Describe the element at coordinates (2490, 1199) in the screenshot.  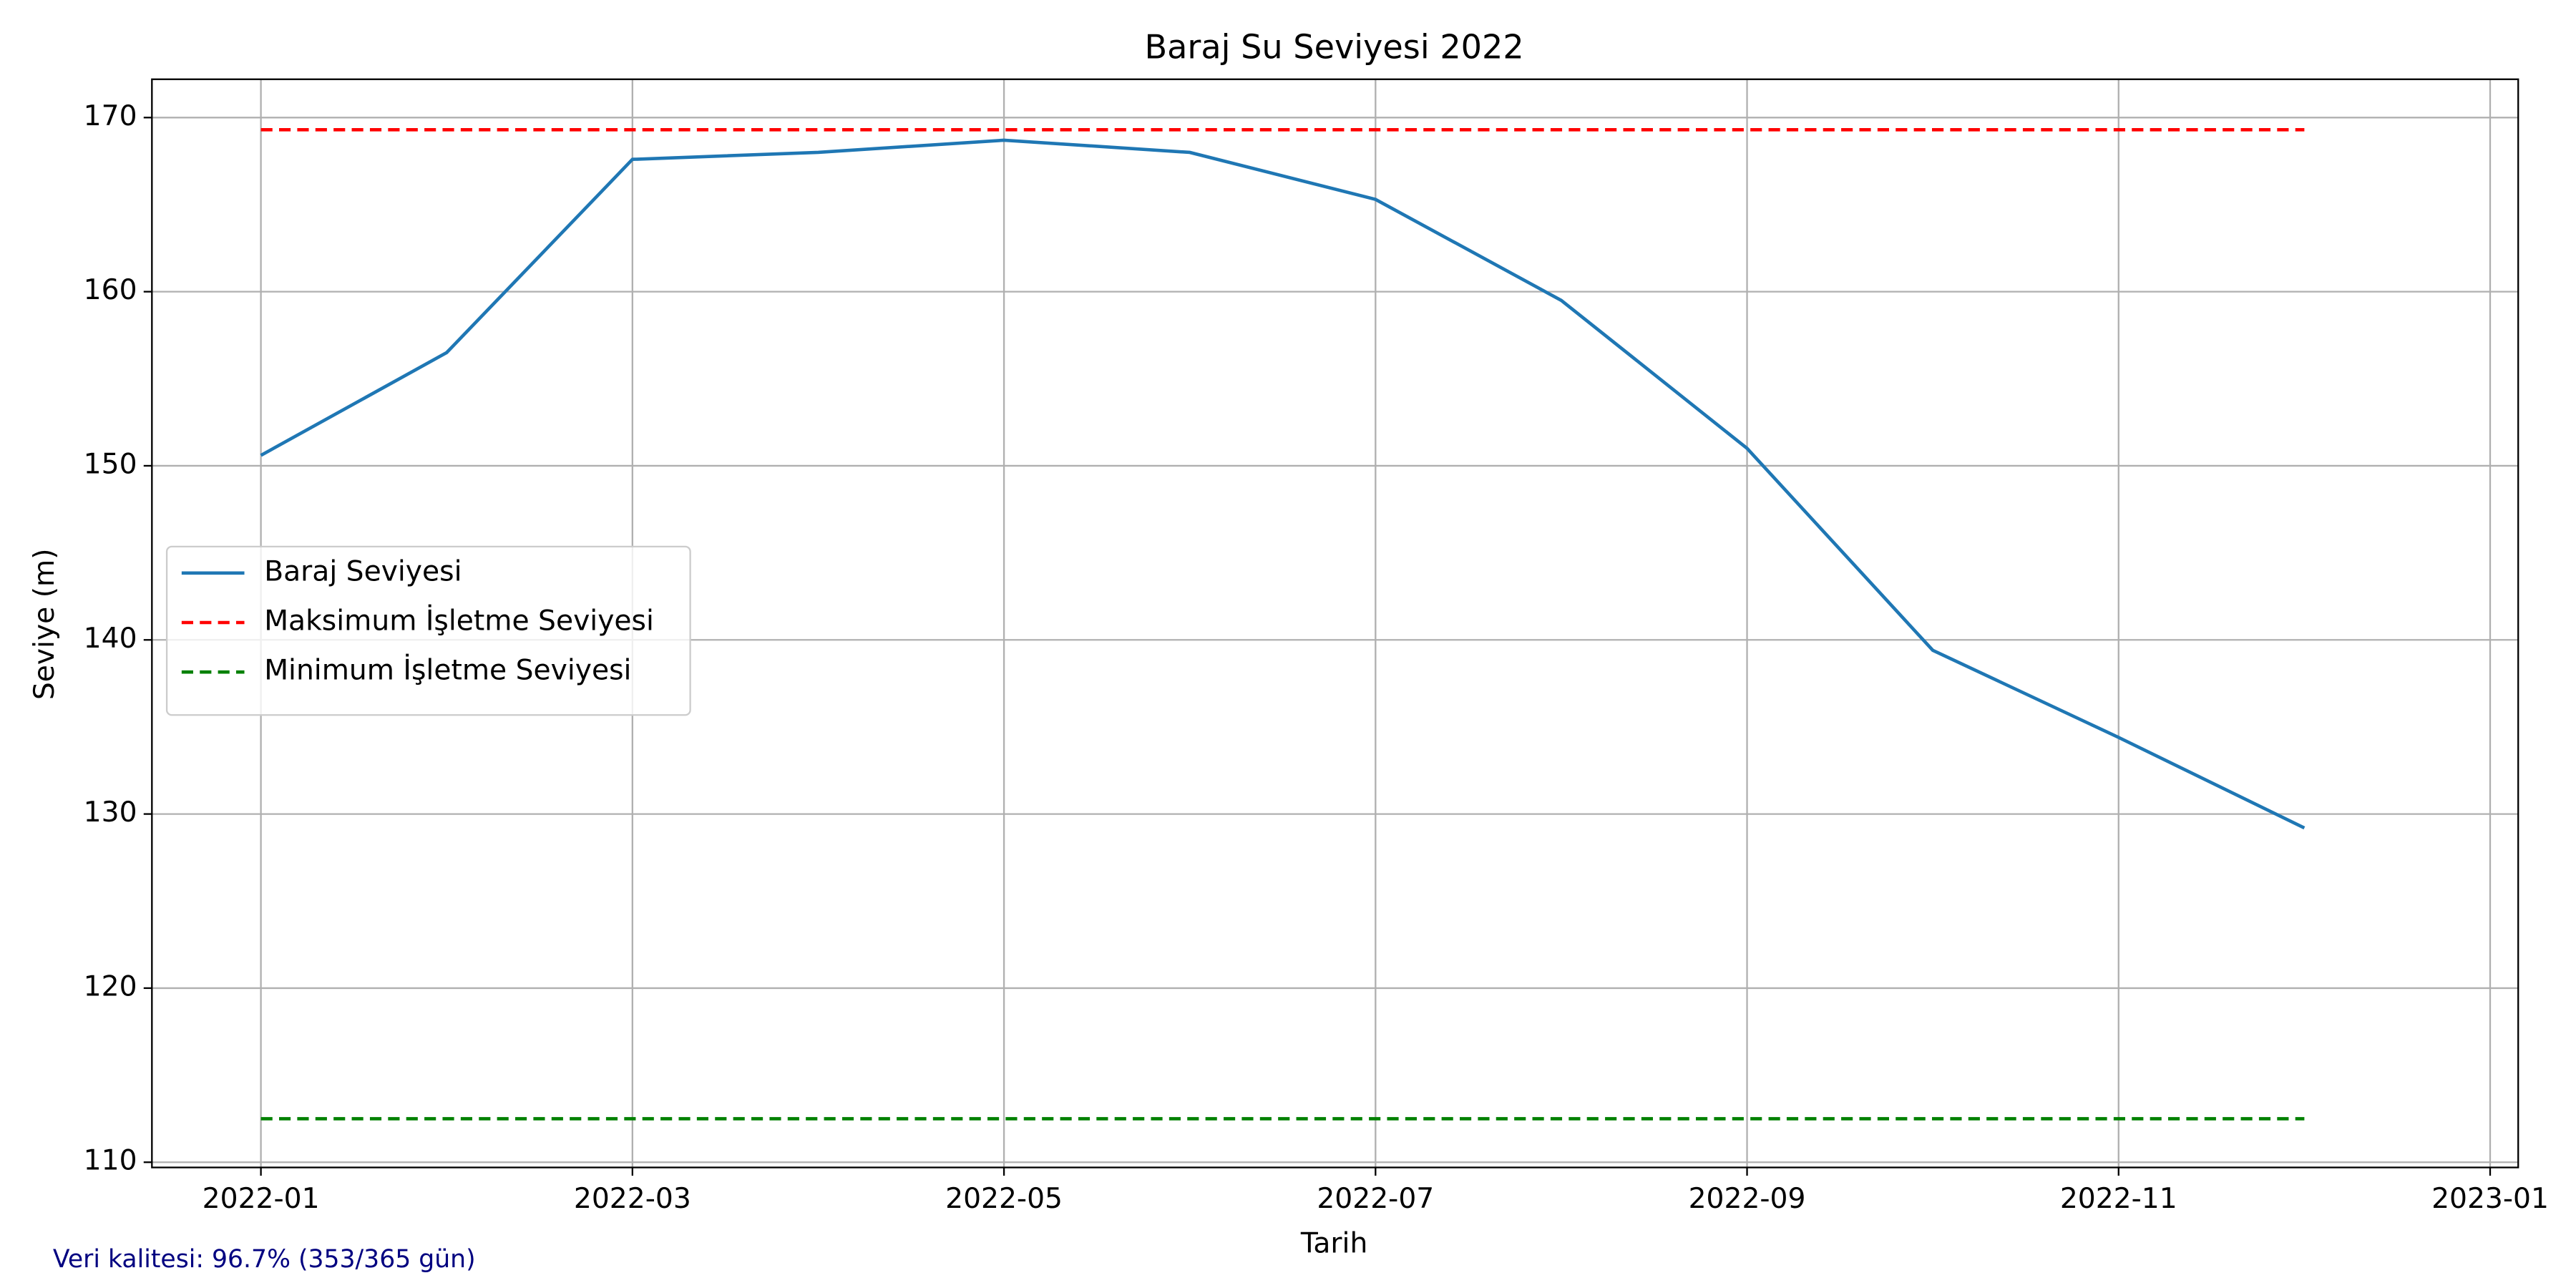
I see `x-tick-label: 2023-01` at that location.